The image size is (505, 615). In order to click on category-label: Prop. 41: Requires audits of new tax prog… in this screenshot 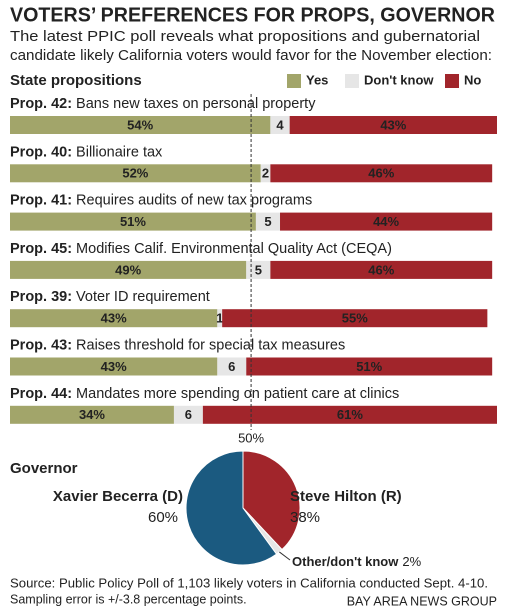, I will do `click(161, 200)`.